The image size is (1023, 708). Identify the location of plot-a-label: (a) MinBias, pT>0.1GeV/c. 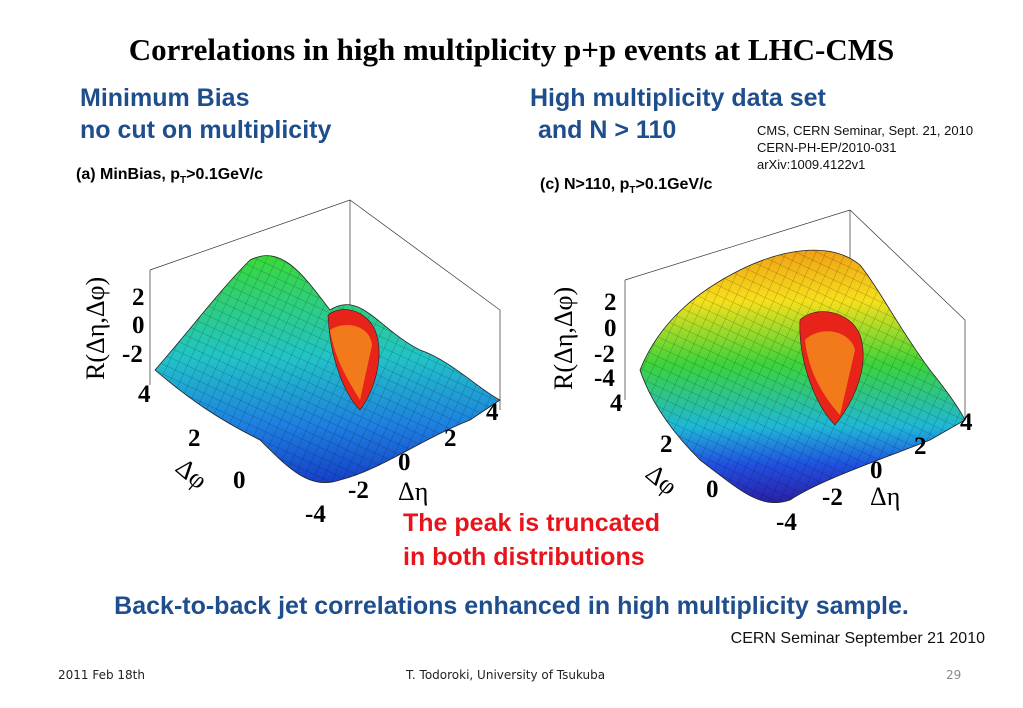
(169, 176).